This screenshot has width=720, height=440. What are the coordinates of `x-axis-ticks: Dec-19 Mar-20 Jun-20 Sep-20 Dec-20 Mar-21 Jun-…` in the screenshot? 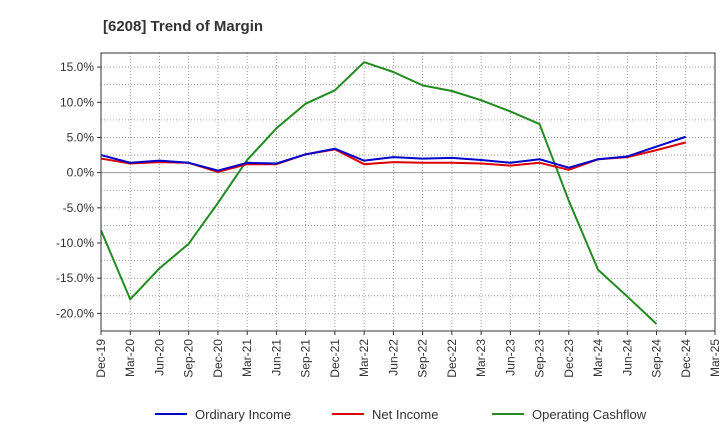 It's located at (407, 354).